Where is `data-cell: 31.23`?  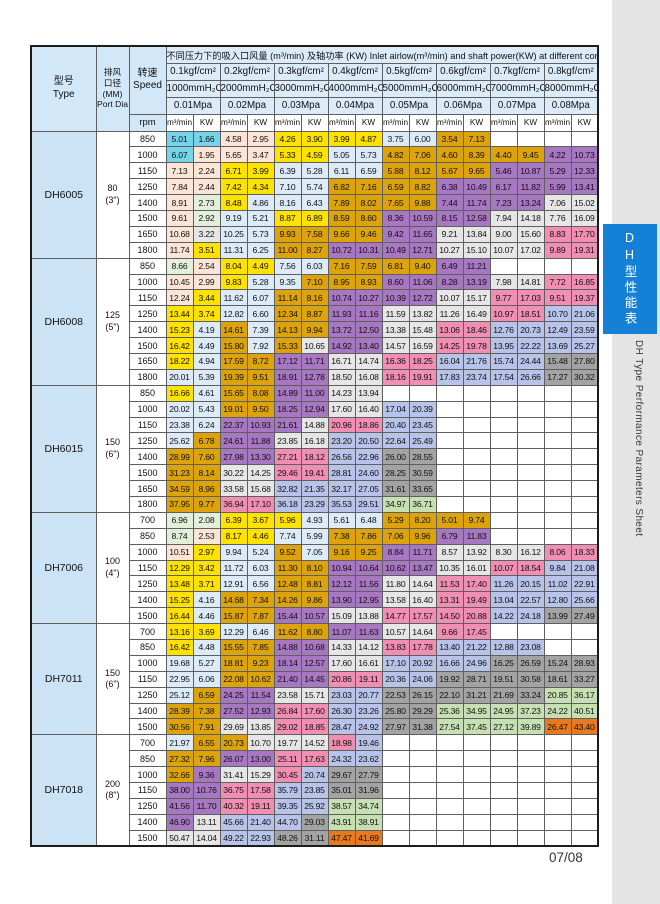 data-cell: 31.23 is located at coordinates (179, 473).